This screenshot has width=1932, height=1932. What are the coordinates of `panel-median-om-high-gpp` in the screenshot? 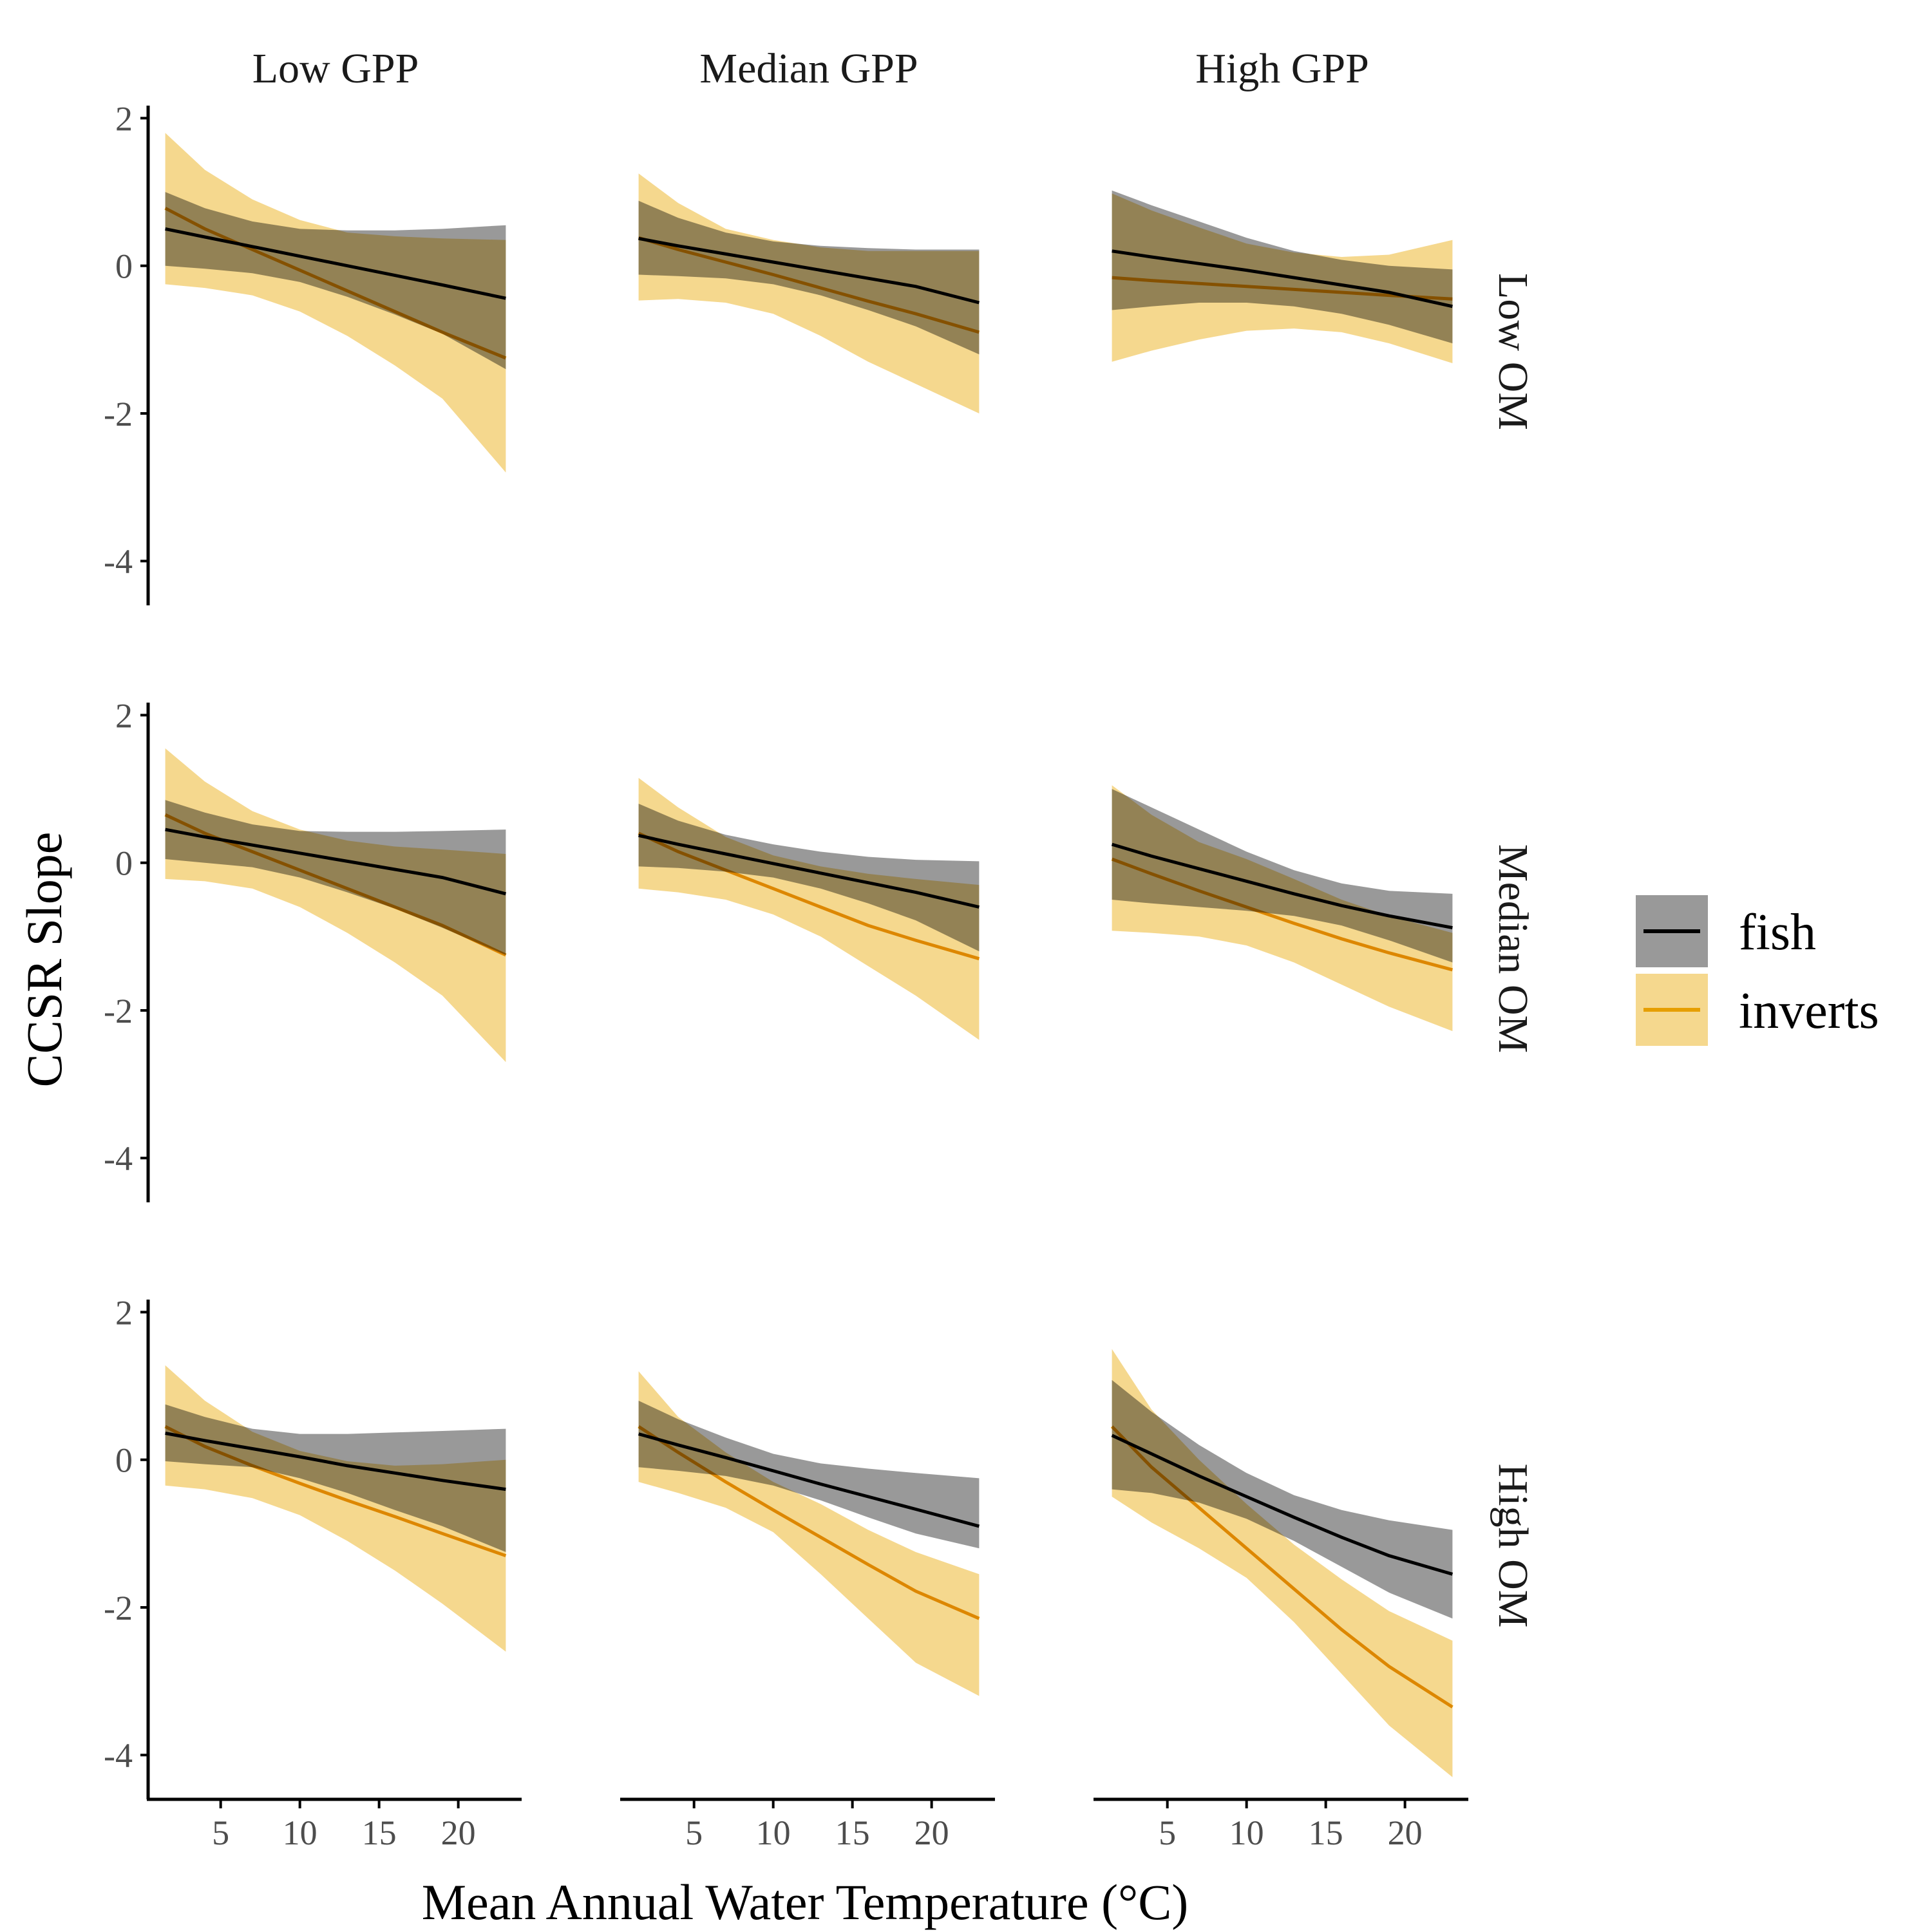 It's located at (1283, 909).